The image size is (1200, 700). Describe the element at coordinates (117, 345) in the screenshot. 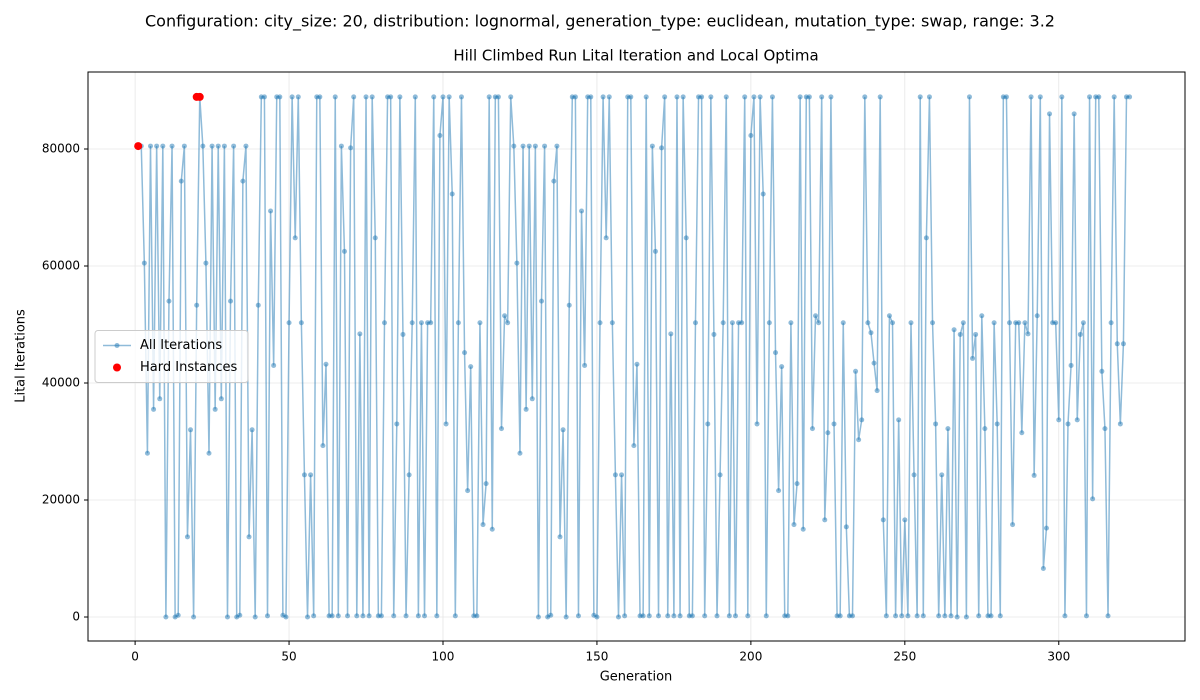

I see `legend-marker` at that location.